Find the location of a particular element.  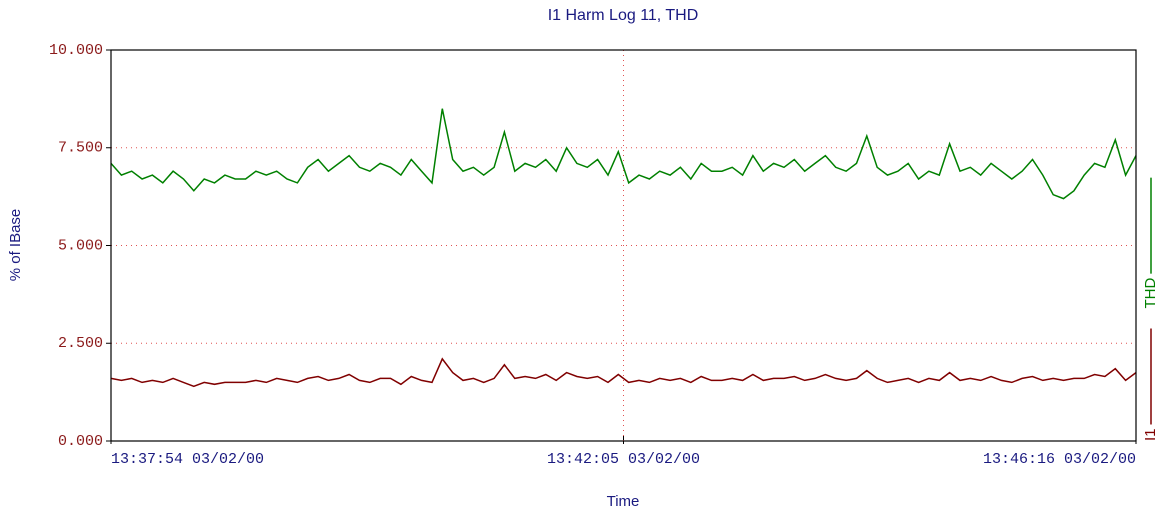

y-tick-label: 5.000 is located at coordinates (80, 245).